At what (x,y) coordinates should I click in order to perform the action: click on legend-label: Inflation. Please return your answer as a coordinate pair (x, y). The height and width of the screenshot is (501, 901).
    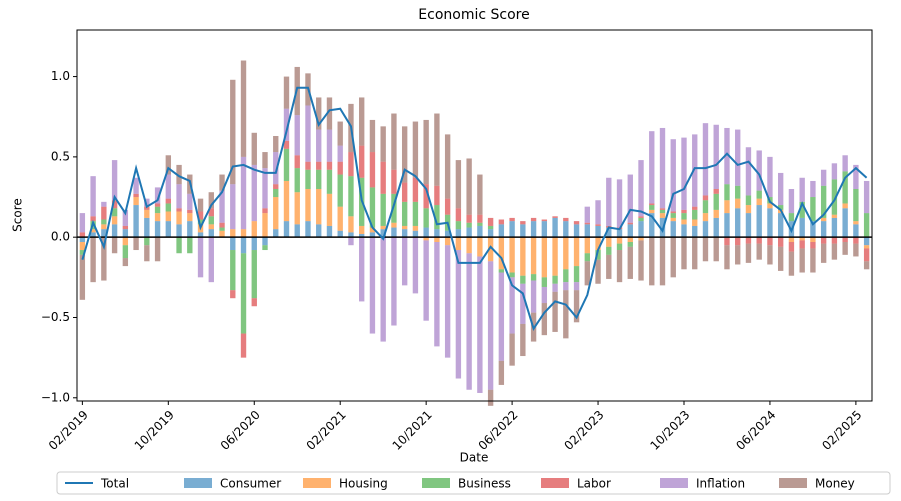
    Looking at the image, I should click on (720, 484).